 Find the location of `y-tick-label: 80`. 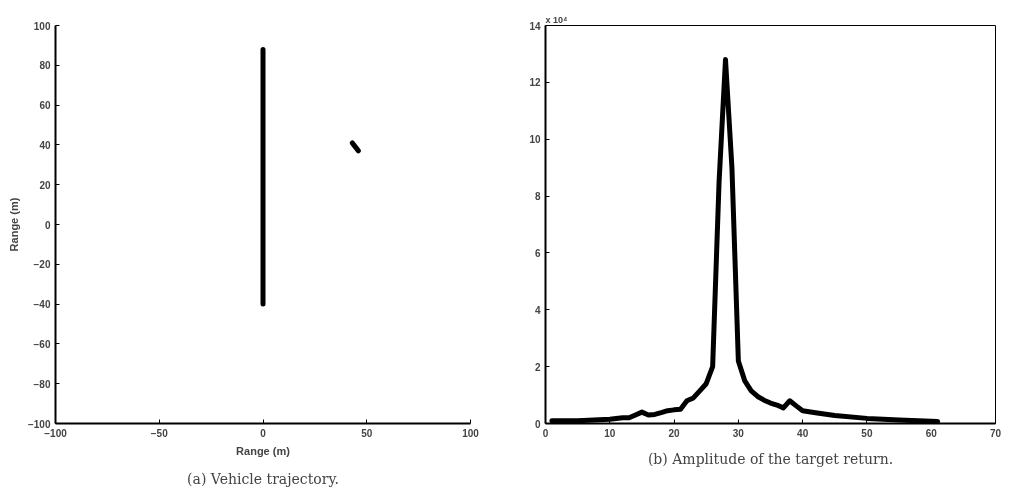

y-tick-label: 80 is located at coordinates (45, 66).